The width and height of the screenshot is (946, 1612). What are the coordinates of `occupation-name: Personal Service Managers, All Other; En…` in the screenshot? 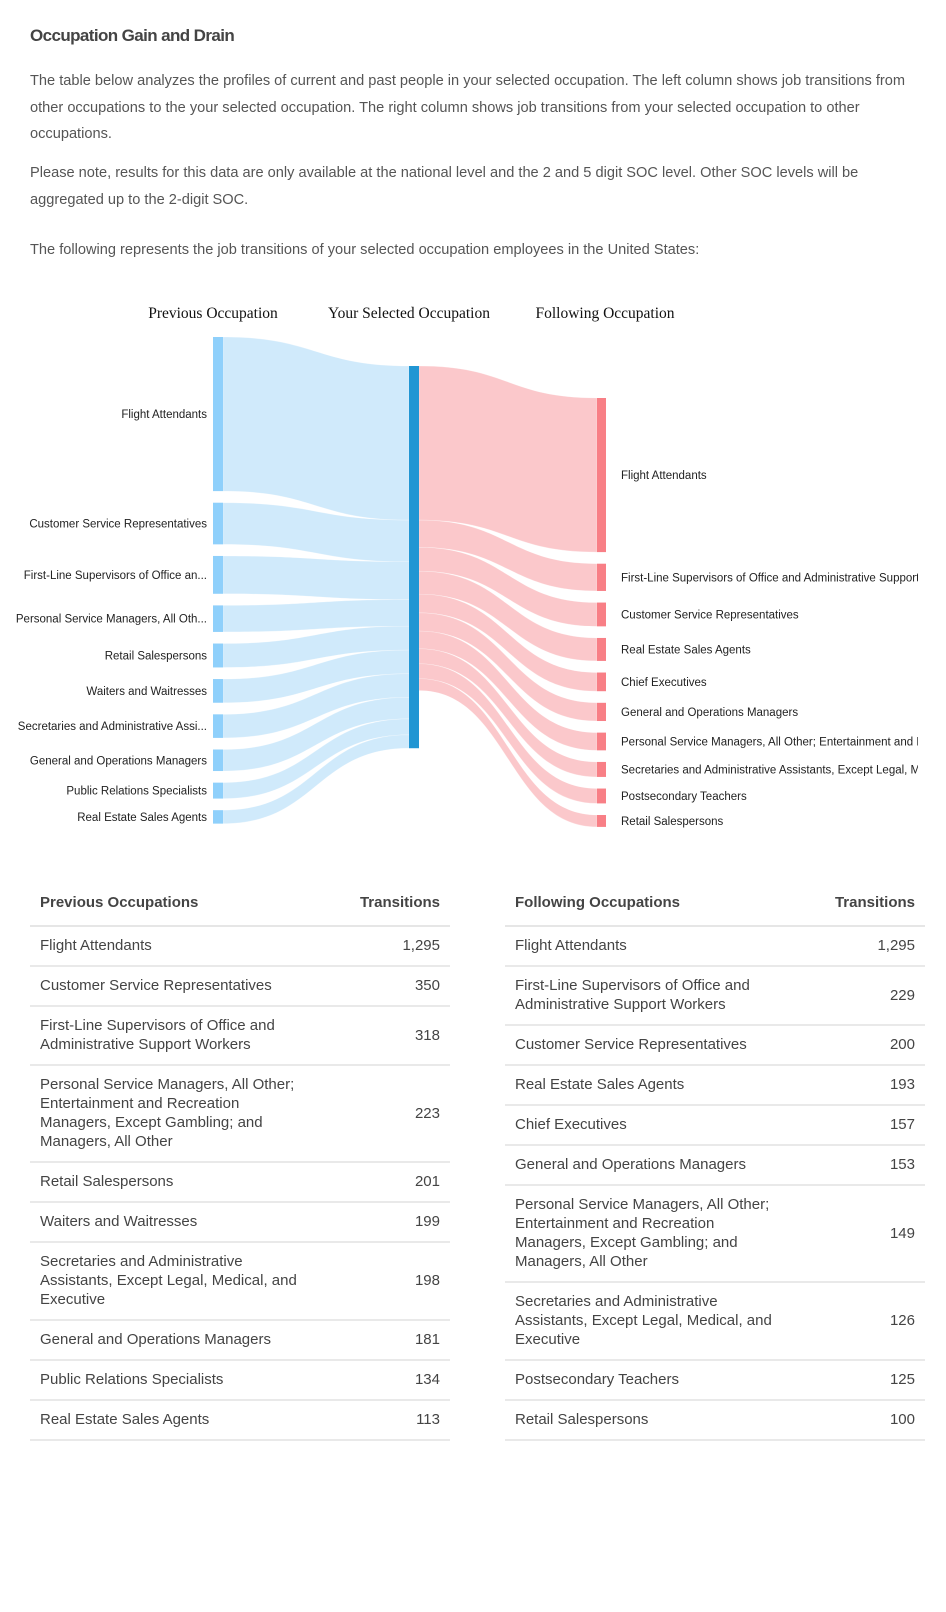 It's located at (174, 1114).